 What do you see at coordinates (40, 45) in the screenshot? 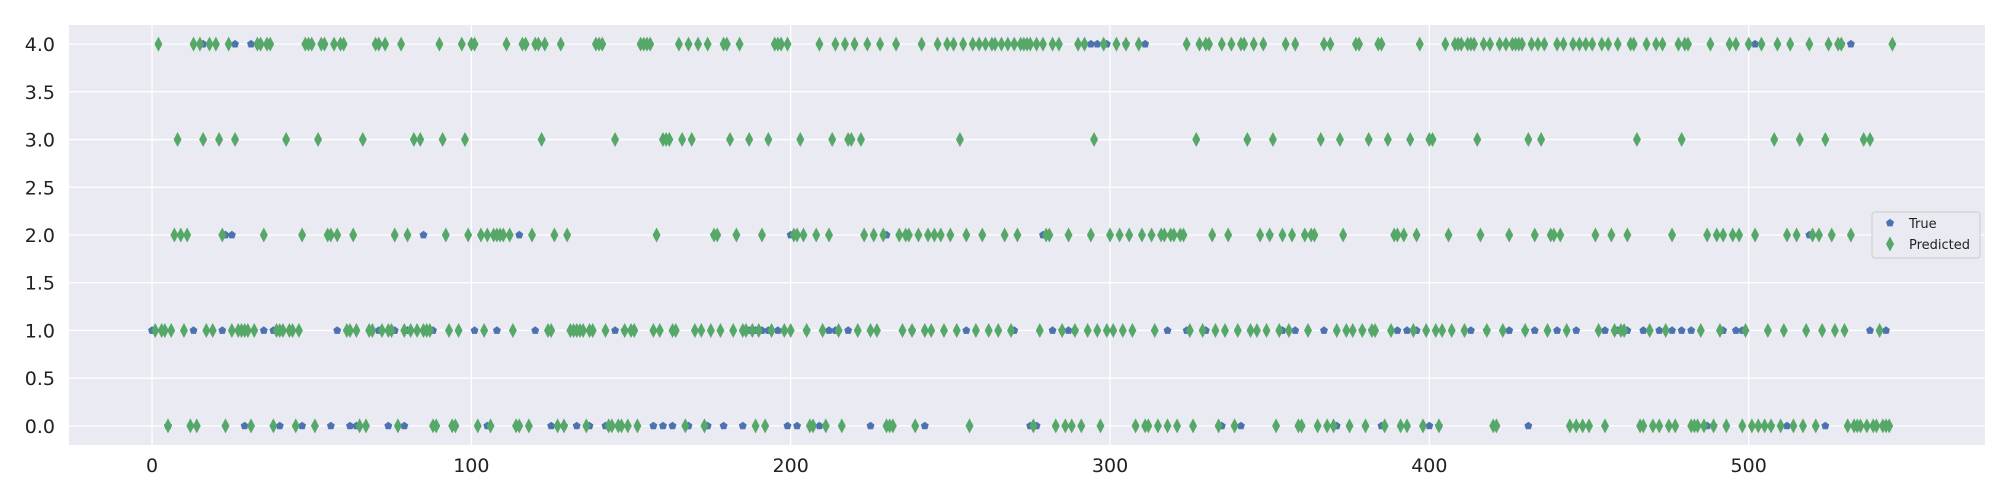
I see `y-tick-label: 4.0` at bounding box center [40, 45].